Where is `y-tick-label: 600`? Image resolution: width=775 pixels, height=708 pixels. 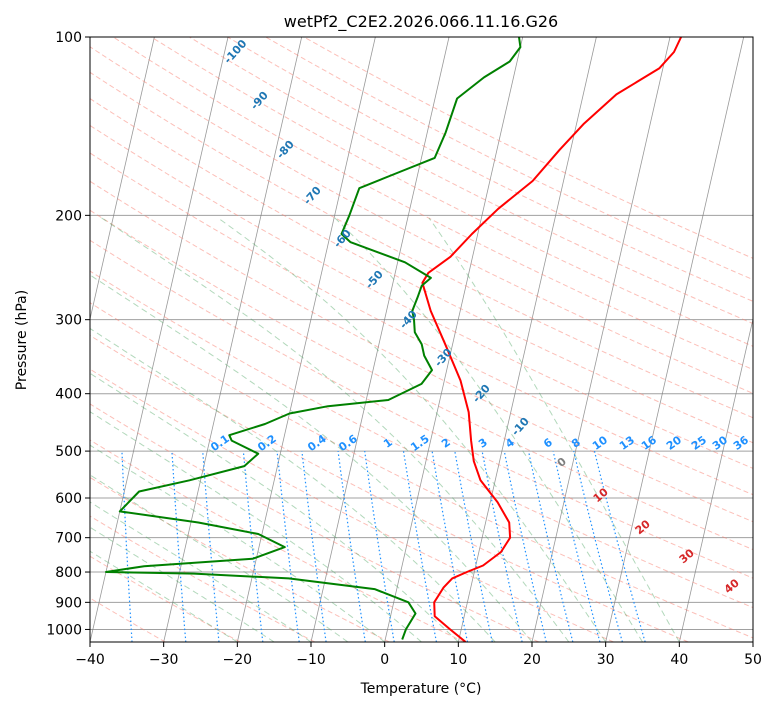 y-tick-label: 600 is located at coordinates (68, 499).